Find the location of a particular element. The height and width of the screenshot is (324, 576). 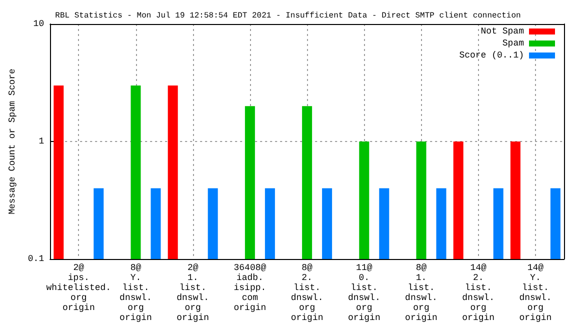

x-tick-label: 8@ 2. list. dnswl. org origin is located at coordinates (307, 293).